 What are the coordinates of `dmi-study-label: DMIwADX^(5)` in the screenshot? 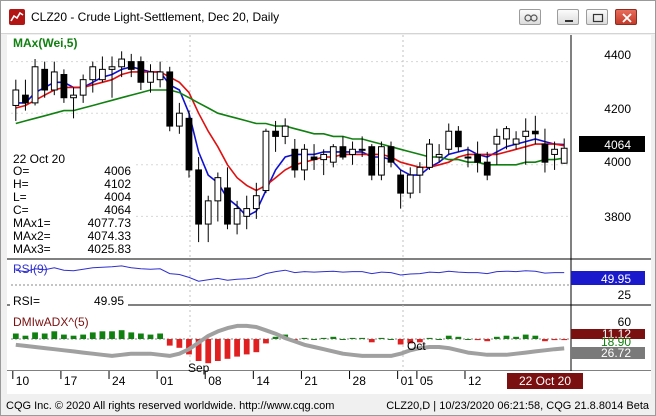 It's located at (51, 322).